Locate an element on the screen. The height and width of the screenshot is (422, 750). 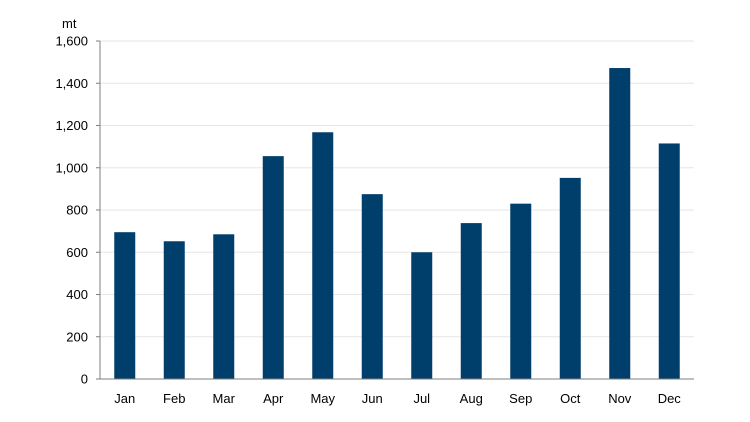
bar-dec is located at coordinates (669, 261).